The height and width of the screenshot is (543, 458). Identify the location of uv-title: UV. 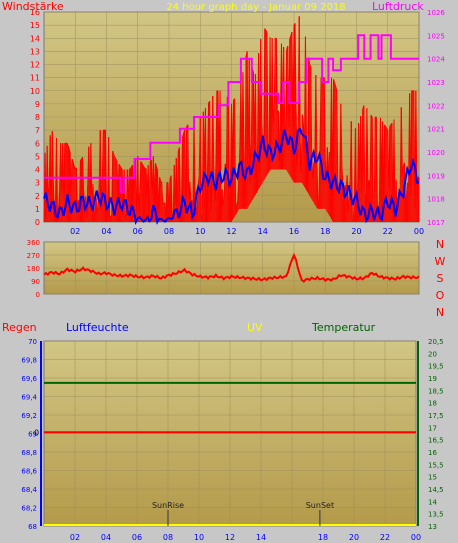
(255, 327).